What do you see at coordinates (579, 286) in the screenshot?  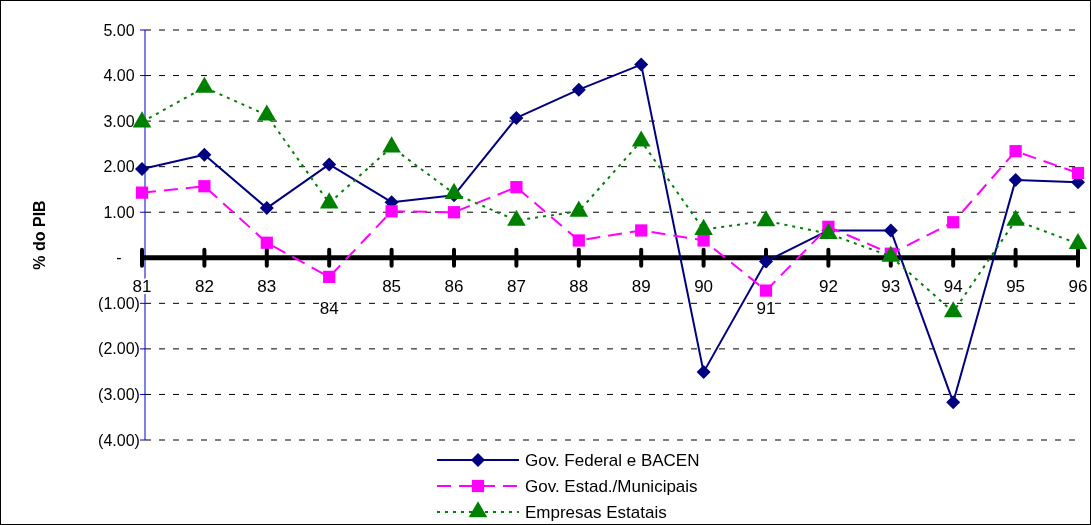 I see `x-tick-label: 88` at bounding box center [579, 286].